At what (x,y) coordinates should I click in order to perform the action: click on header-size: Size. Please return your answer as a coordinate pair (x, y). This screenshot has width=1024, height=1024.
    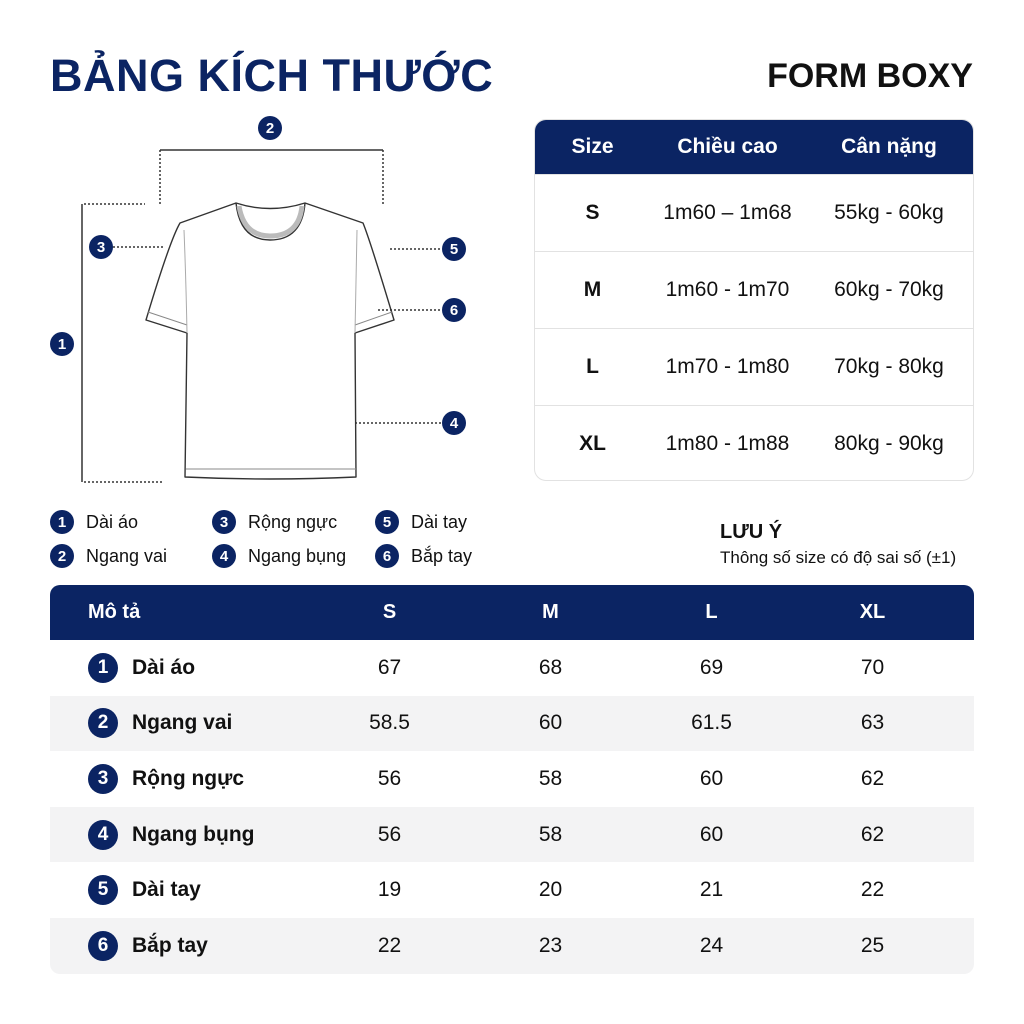
    Looking at the image, I should click on (592, 146).